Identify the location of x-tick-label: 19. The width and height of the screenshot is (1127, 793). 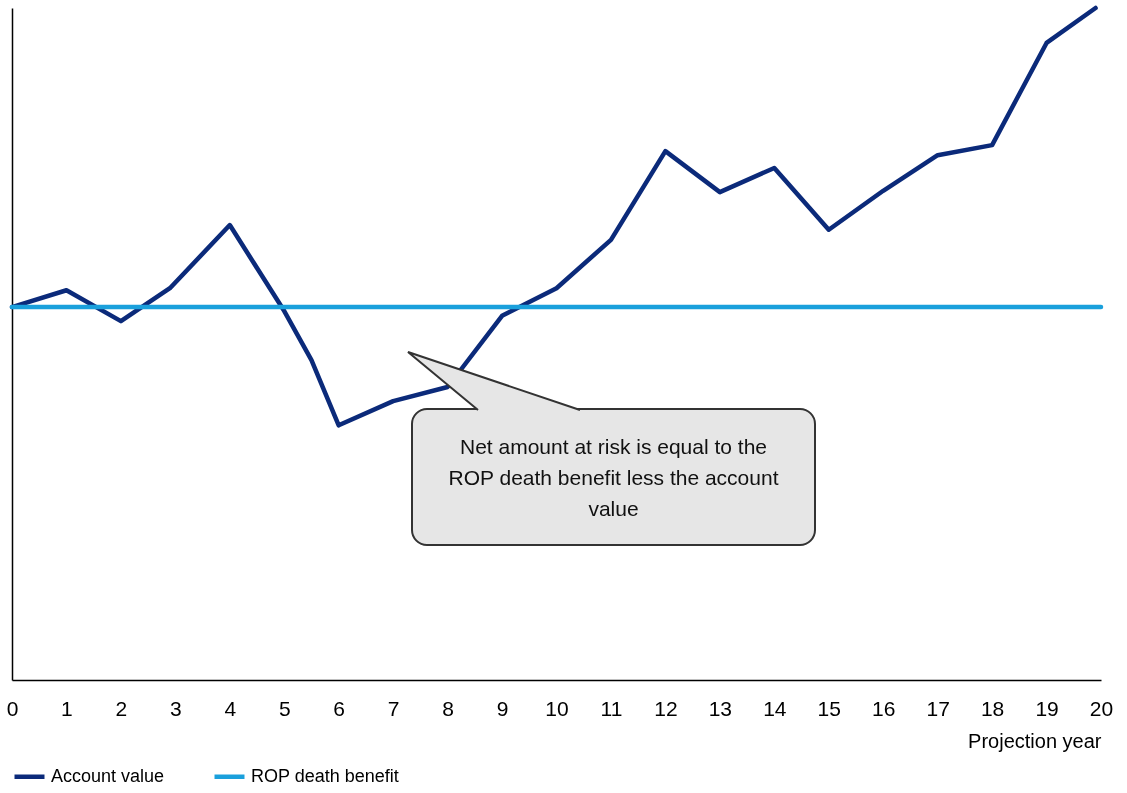
(1047, 708).